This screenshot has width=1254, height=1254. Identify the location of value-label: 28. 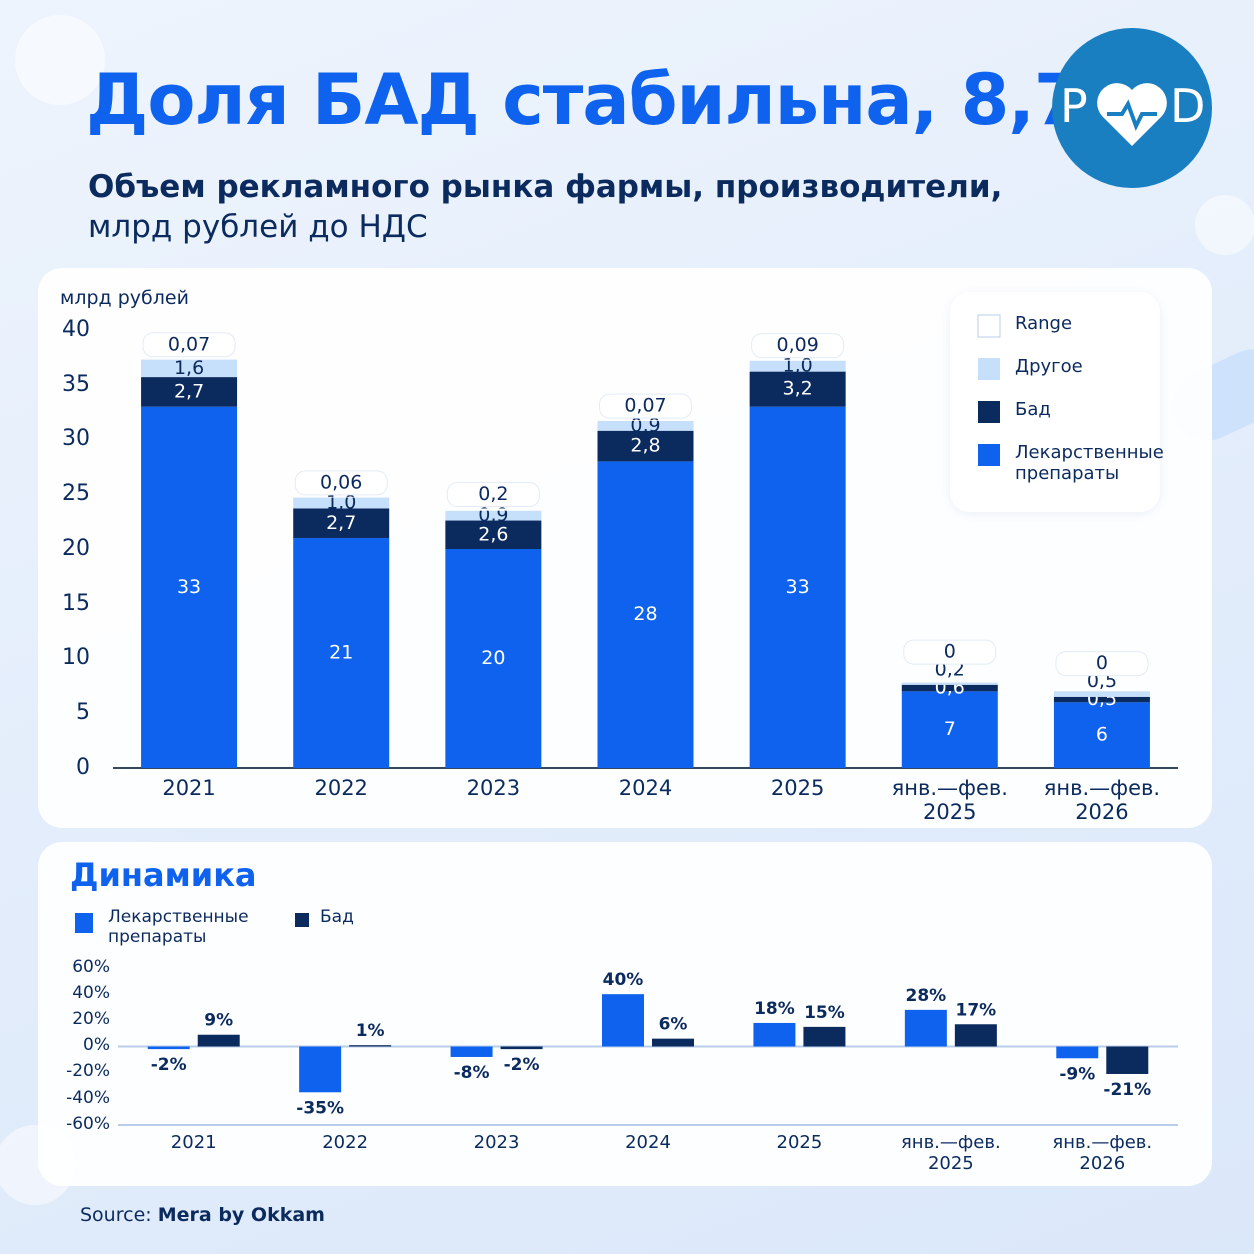
(645, 614).